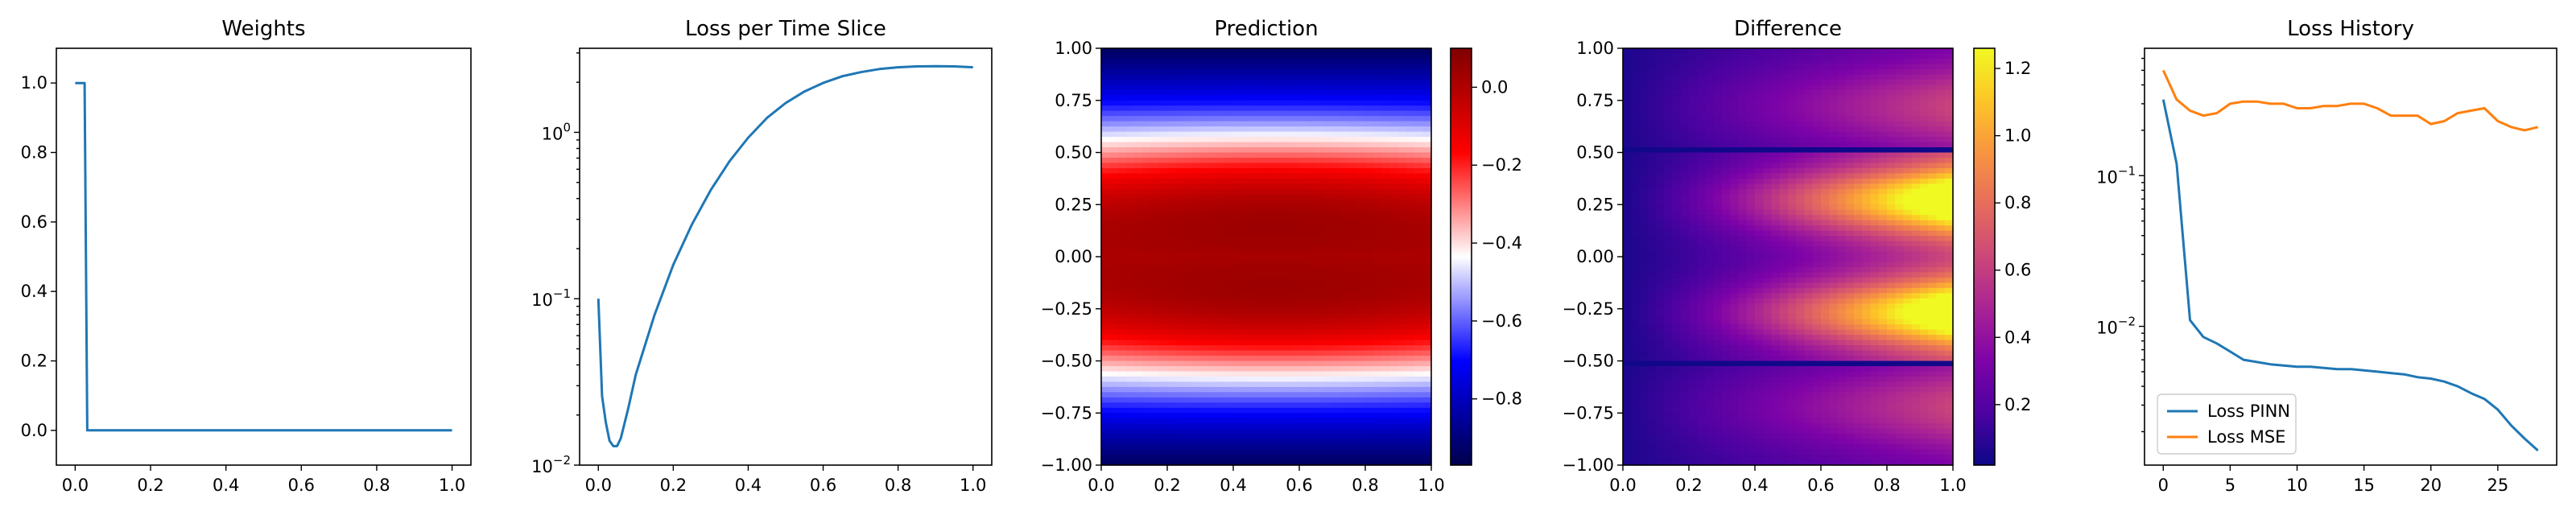  What do you see at coordinates (301, 485) in the screenshot?
I see `x-tick-label: 0.6` at bounding box center [301, 485].